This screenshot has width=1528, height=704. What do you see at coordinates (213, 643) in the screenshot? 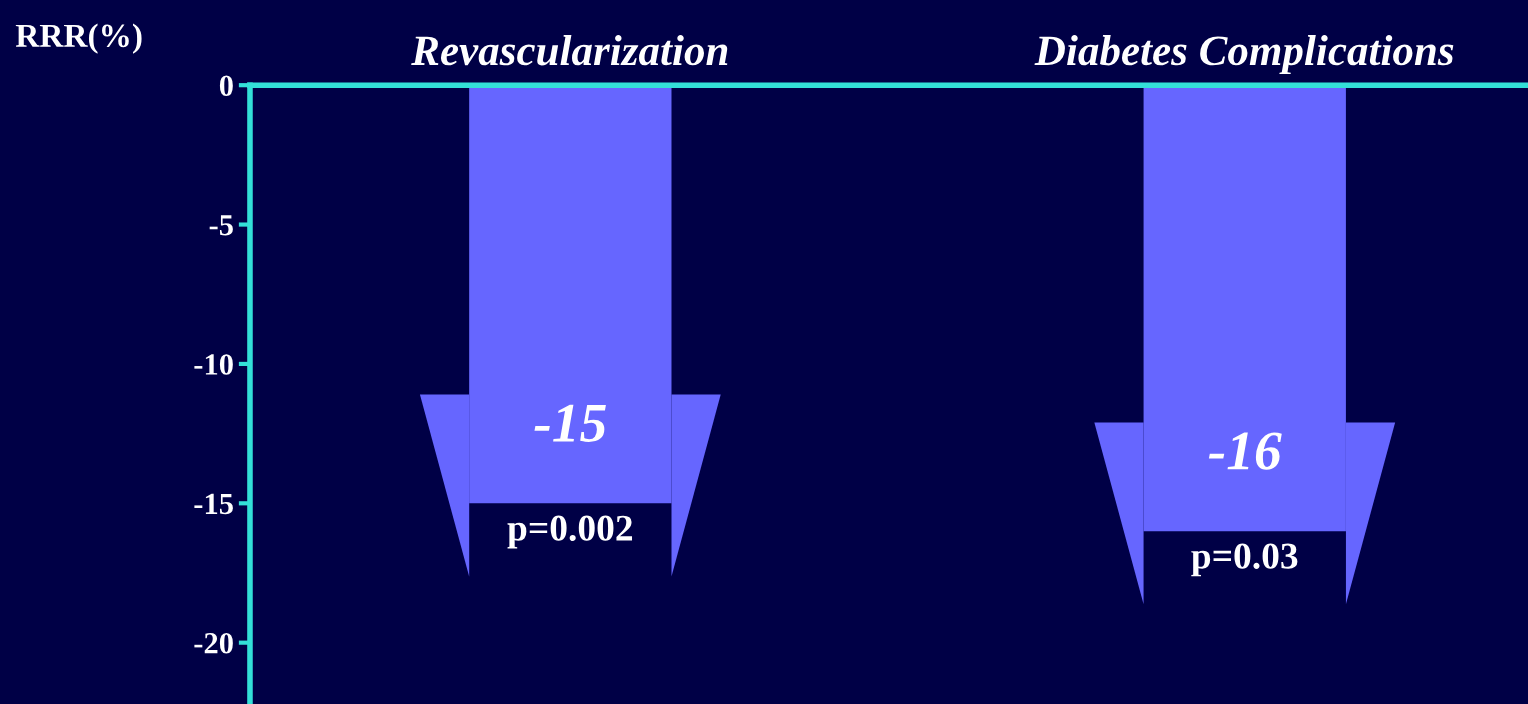
I see `y-tick-label: -20` at bounding box center [213, 643].